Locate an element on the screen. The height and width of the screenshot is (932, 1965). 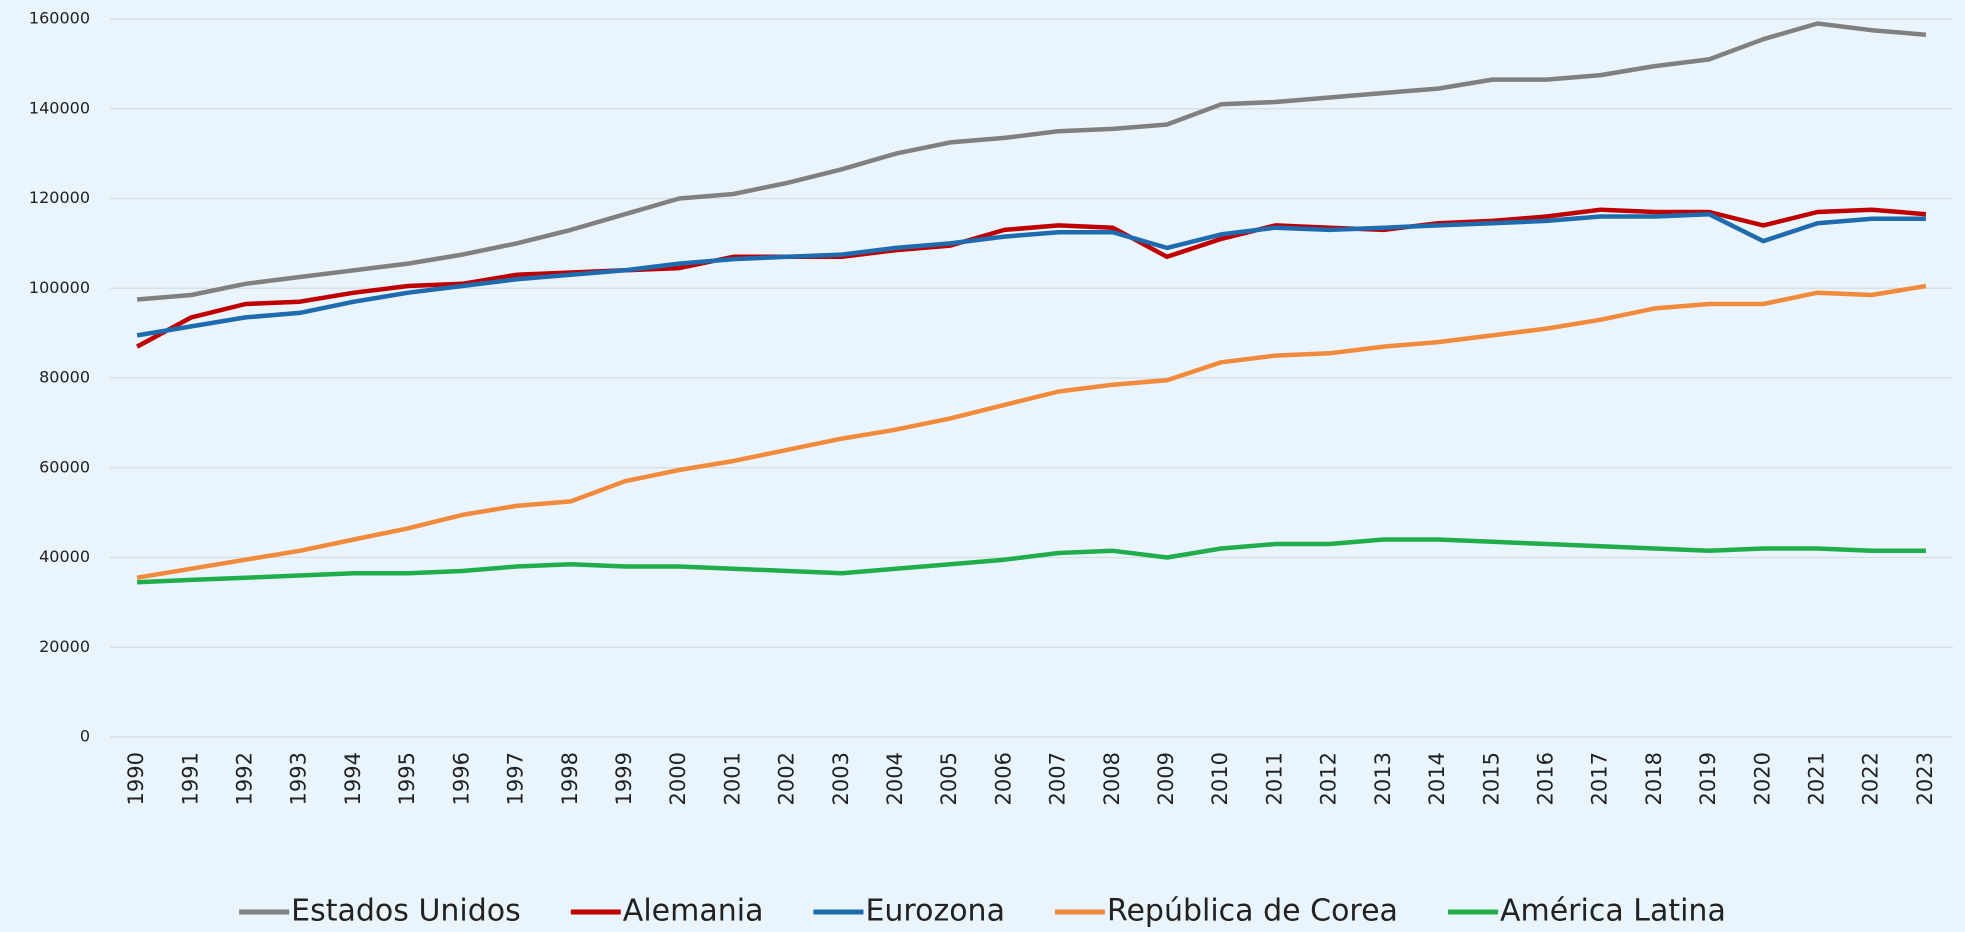
y-tick-label: 140000 is located at coordinates (59, 107).